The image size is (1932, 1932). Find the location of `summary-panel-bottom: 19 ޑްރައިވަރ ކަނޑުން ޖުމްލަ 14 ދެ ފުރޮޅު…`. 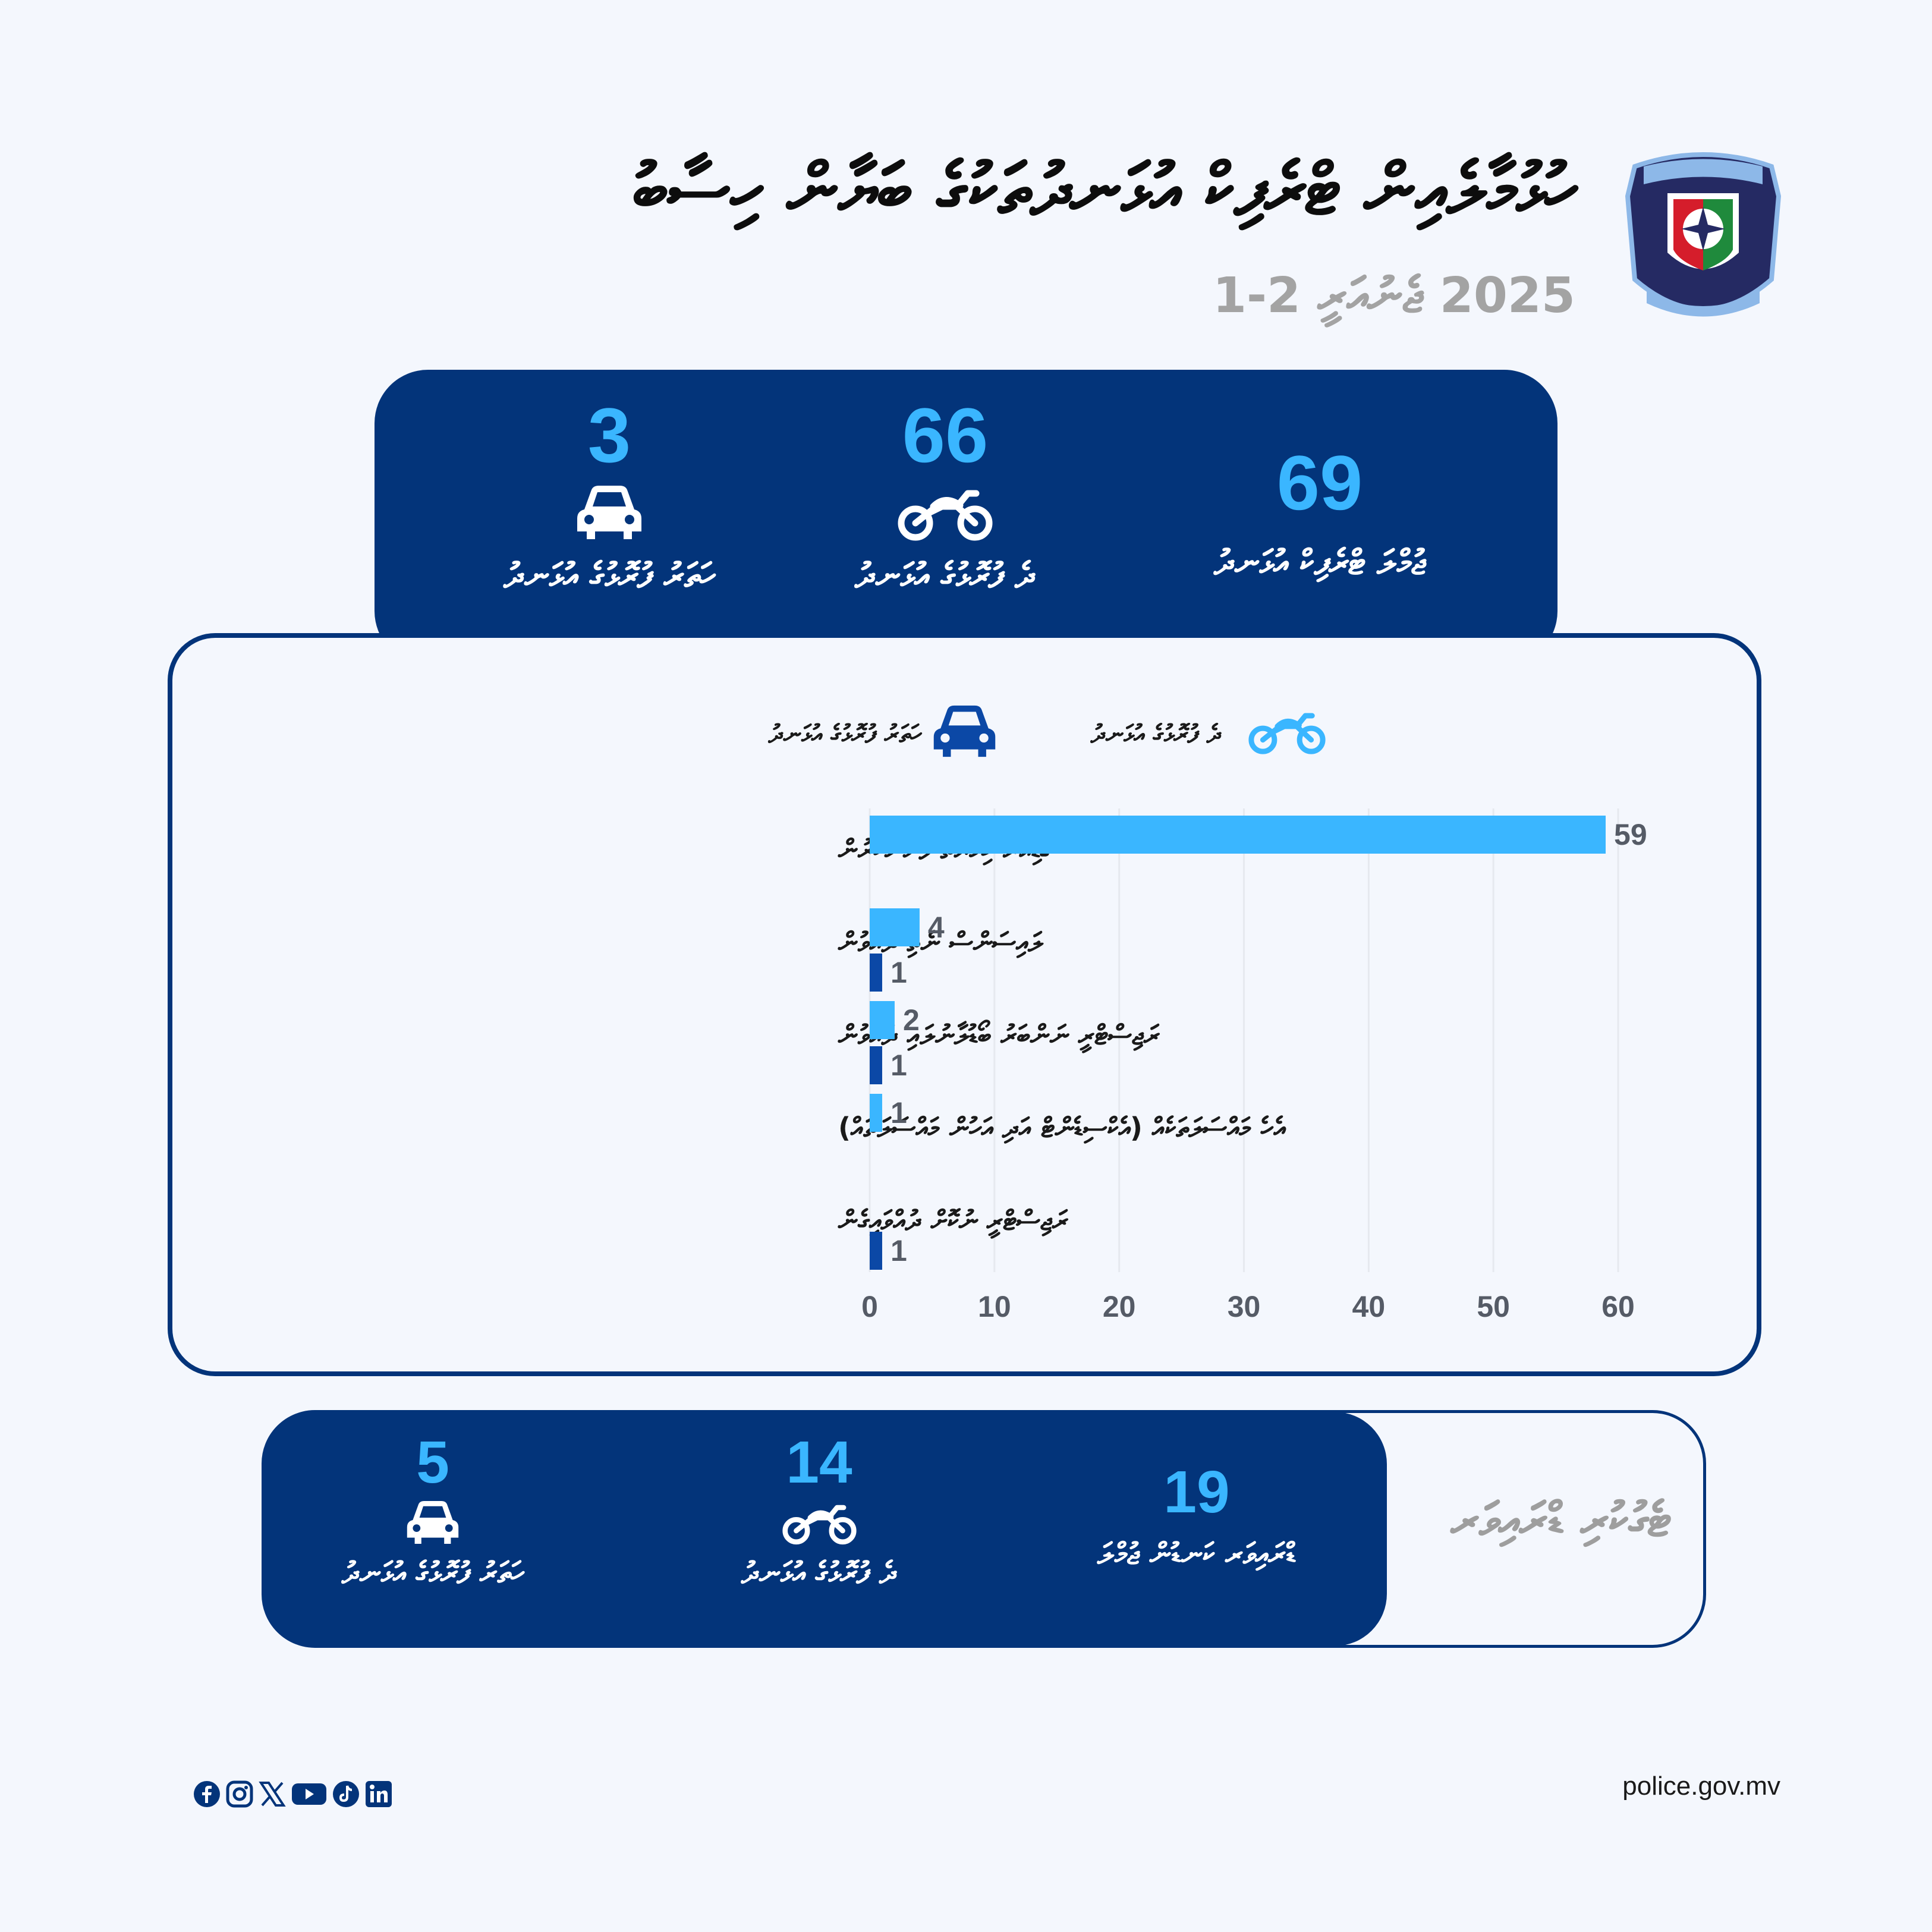

summary-panel-bottom: 19 ޑްރައިވަރ ކަނޑުން ޖުމްލަ 14 ދެ ފުރޮޅު… is located at coordinates (825, 1529).